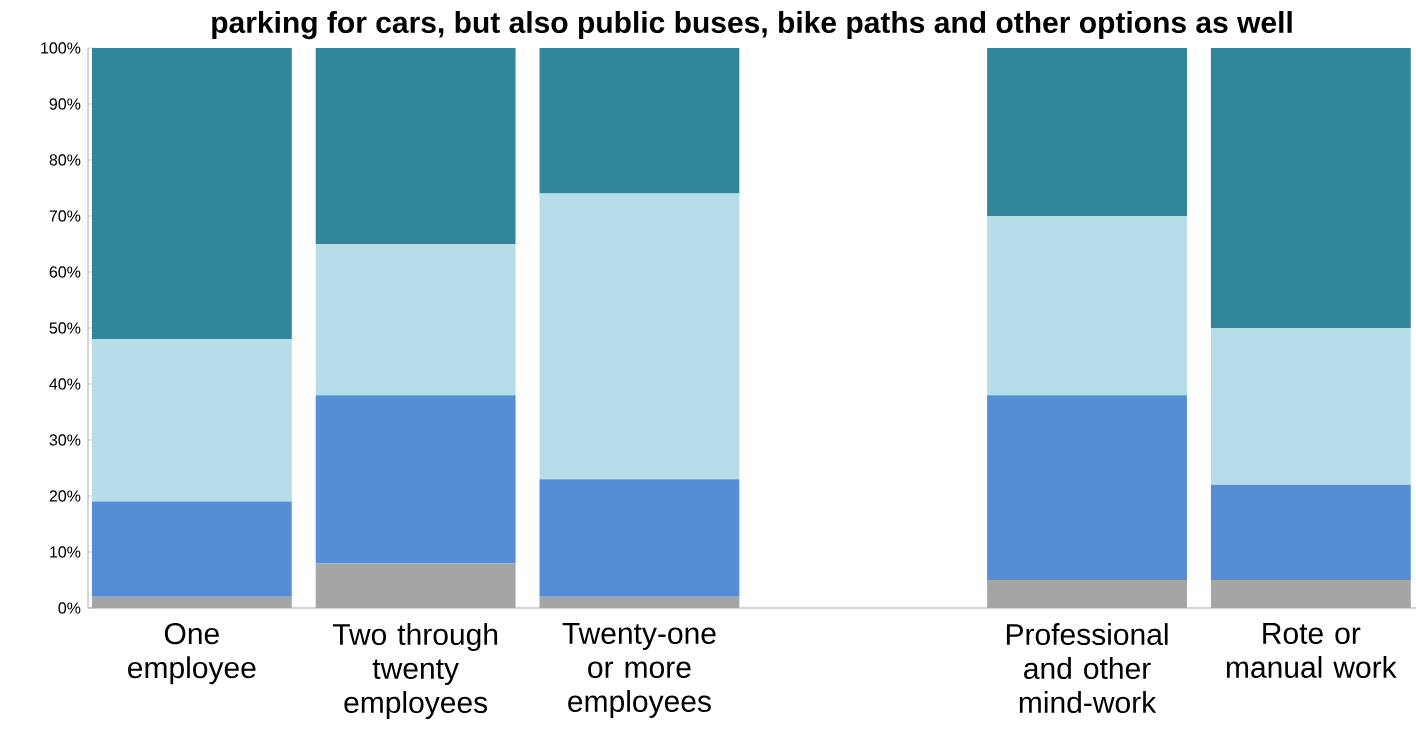 The height and width of the screenshot is (744, 1416). What do you see at coordinates (1311, 650) in the screenshot?
I see `x-tick-label: Rote or manual work` at bounding box center [1311, 650].